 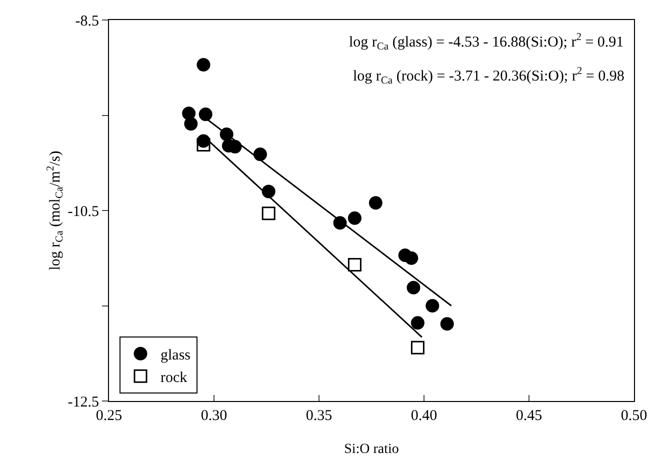 What do you see at coordinates (424, 416) in the screenshot?
I see `x-tick-label: 0.40` at bounding box center [424, 416].